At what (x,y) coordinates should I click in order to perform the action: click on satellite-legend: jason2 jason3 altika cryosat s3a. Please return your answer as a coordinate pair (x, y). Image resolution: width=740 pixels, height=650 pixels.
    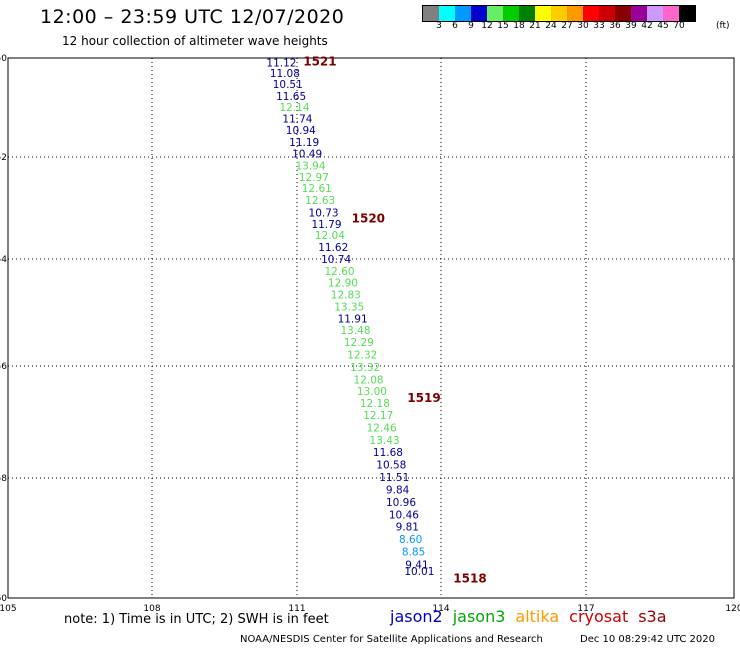
    Looking at the image, I should click on (533, 616).